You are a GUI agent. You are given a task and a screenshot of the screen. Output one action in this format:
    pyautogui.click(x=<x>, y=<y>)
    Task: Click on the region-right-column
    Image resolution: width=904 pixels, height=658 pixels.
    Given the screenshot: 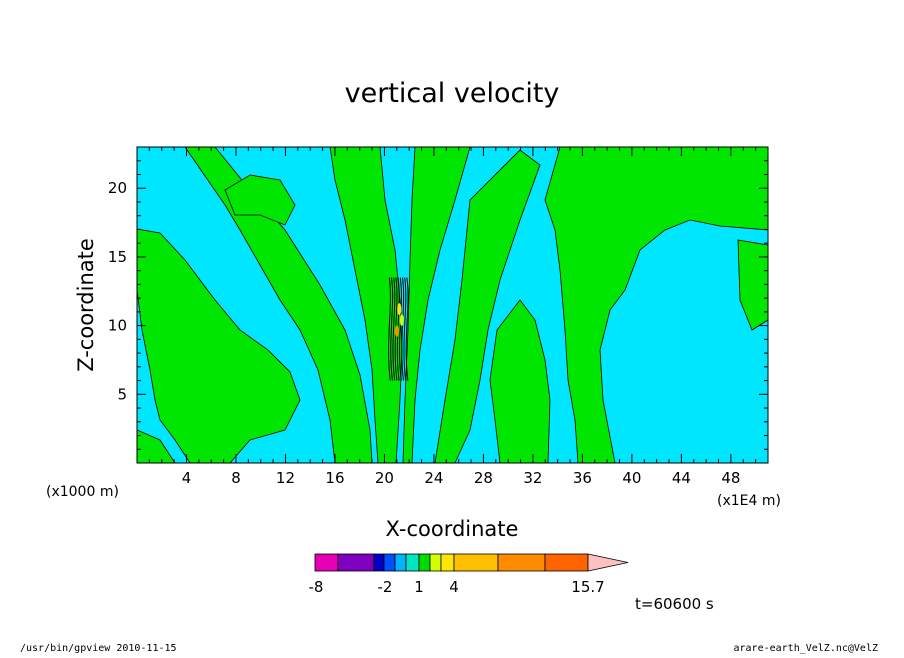 What is the action you would take?
    pyautogui.click(x=520, y=381)
    